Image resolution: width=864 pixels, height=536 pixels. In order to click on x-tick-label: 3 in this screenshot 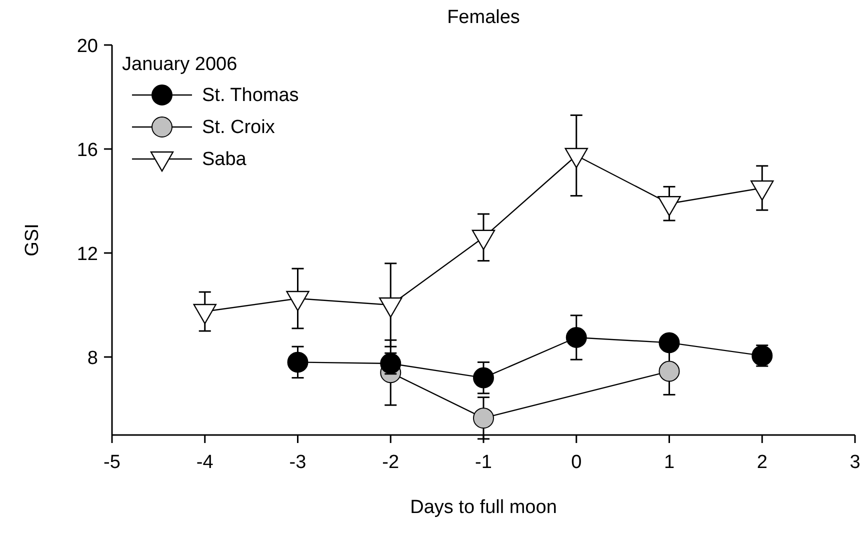, I will do `click(855, 462)`.